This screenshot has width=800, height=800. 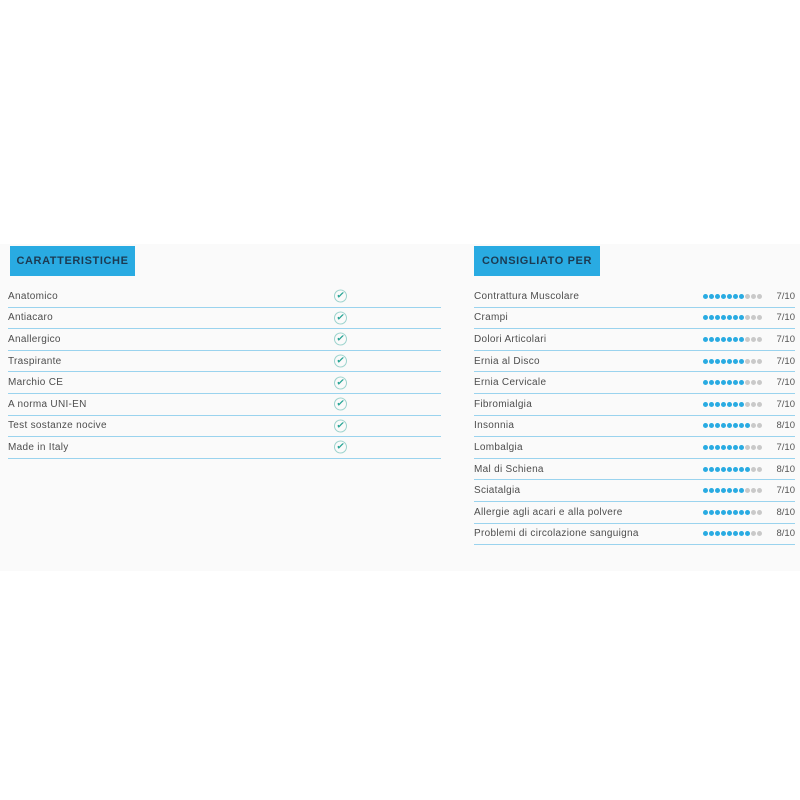 I want to click on feature-label: Marchio CE, so click(x=36, y=383).